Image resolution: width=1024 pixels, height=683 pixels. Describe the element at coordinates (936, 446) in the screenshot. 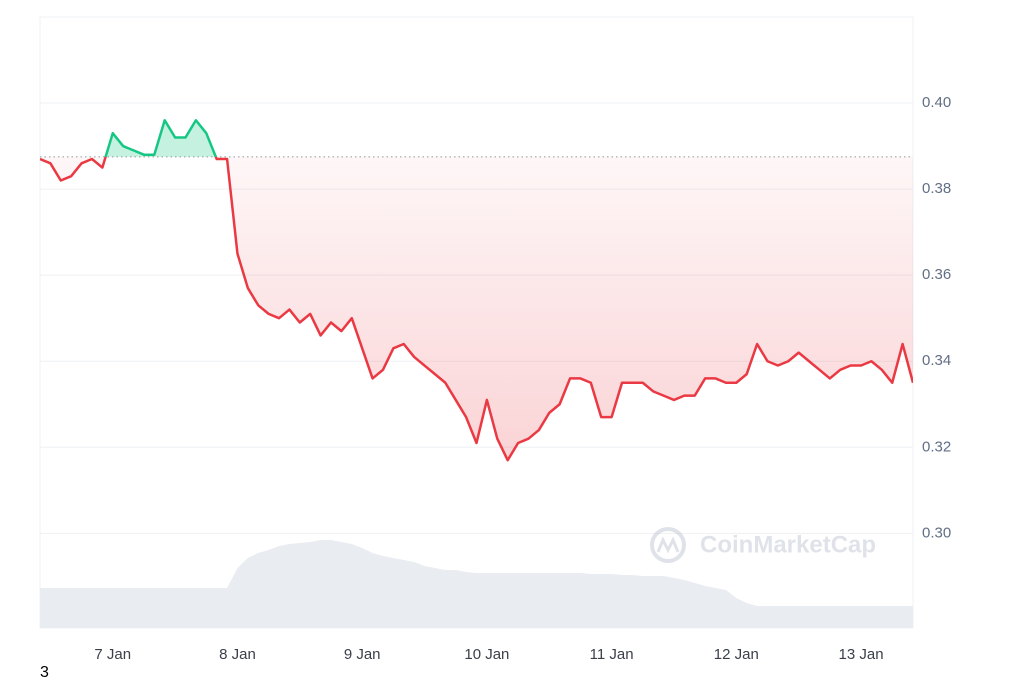

I see `y-tick-label: 0.32` at that location.